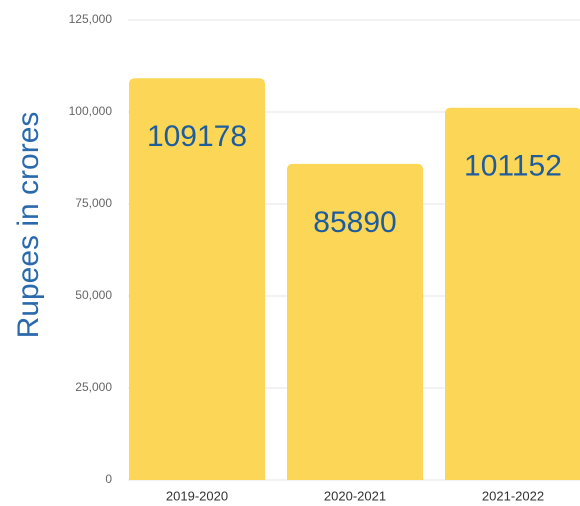  What do you see at coordinates (108, 479) in the screenshot?
I see `y-tick-label: 0` at bounding box center [108, 479].